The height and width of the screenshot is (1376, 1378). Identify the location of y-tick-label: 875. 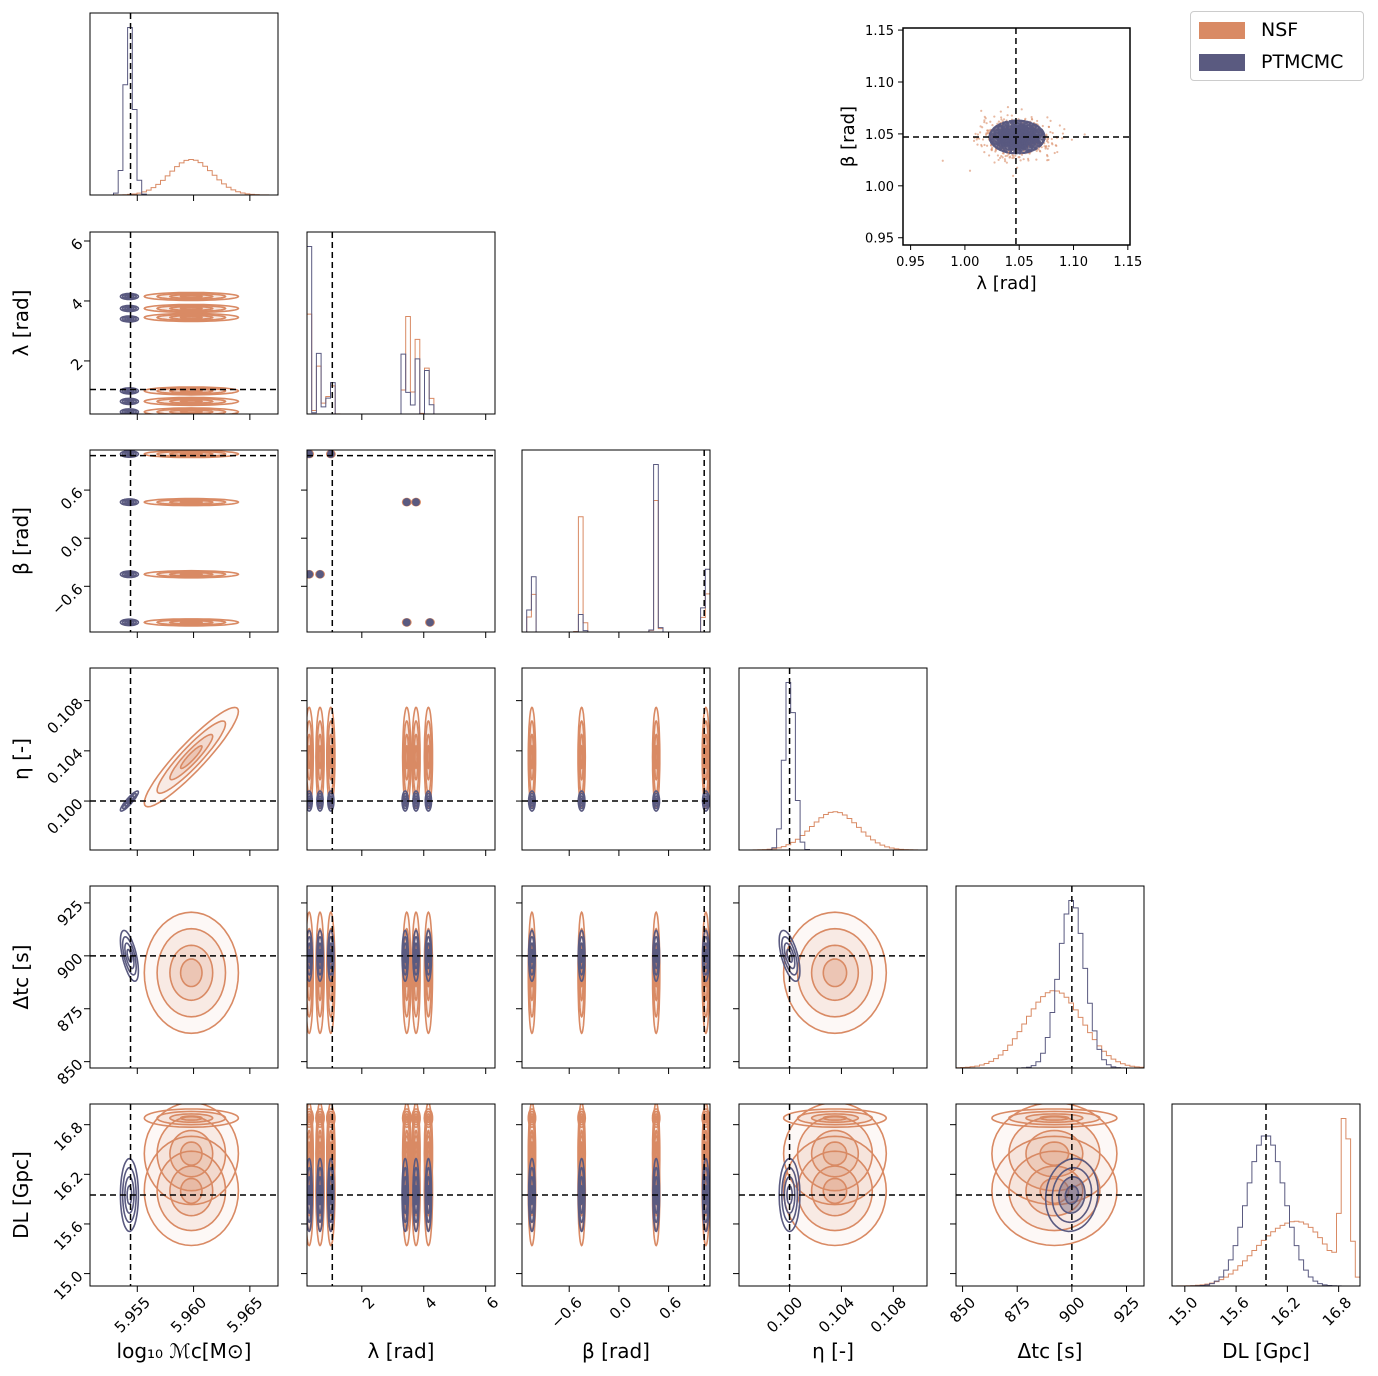
(70, 1019).